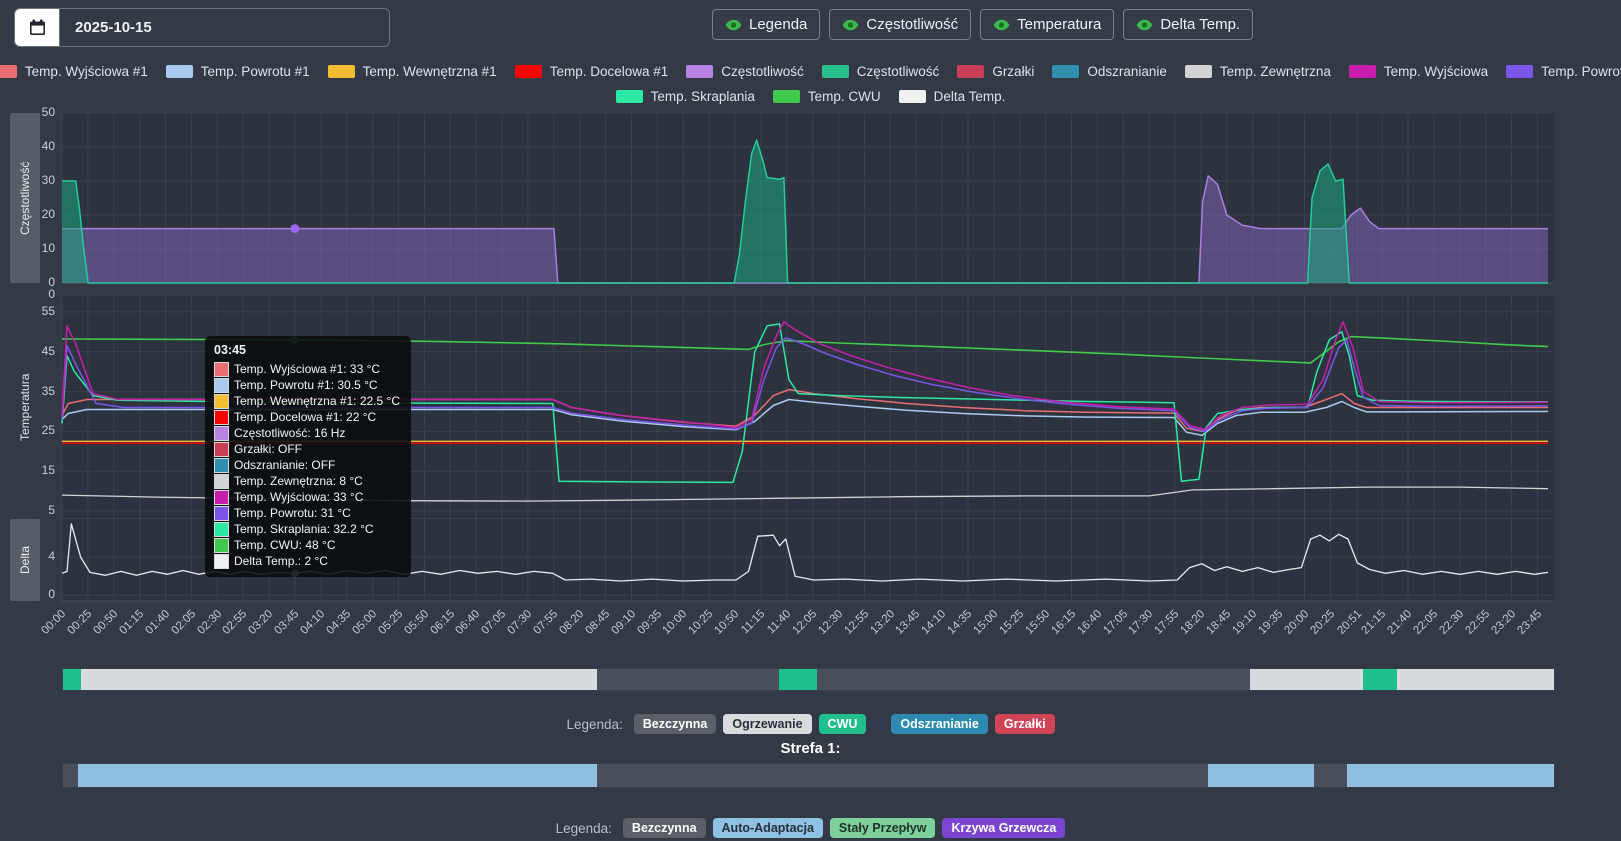  Describe the element at coordinates (1059, 24) in the screenshot. I see `toggle-label: Temperatura` at that location.